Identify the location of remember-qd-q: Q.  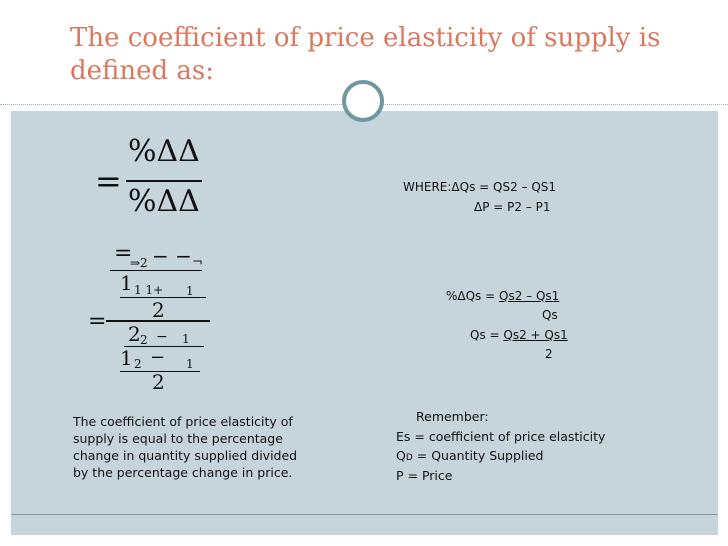
(401, 455).